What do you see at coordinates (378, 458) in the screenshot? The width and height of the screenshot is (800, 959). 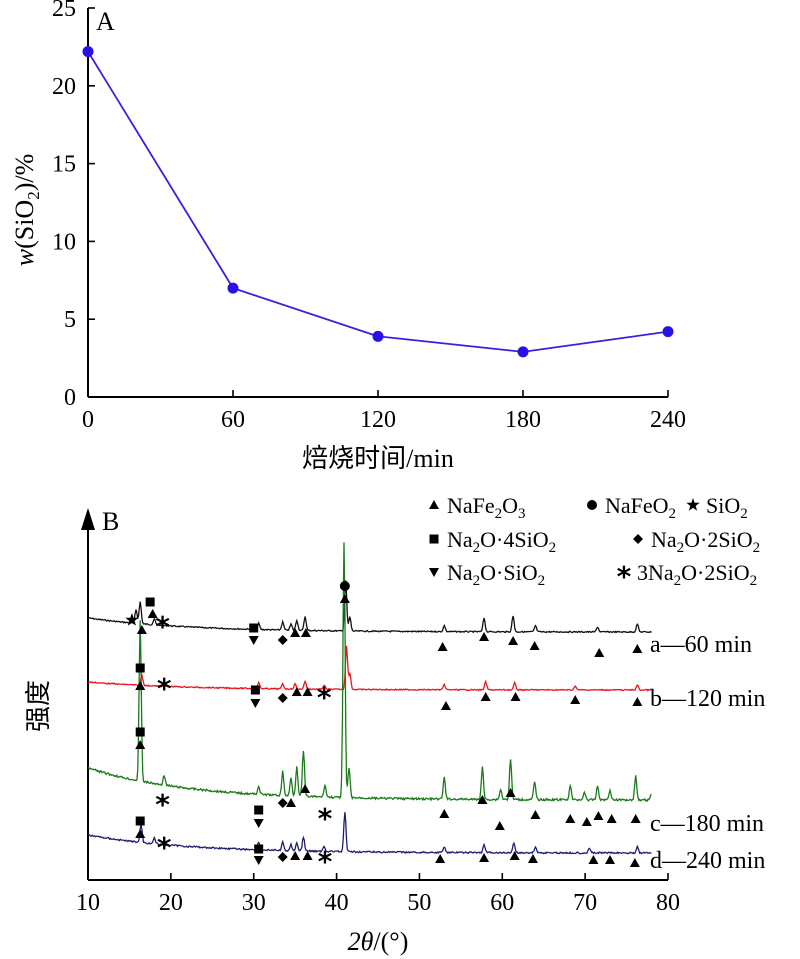 I see `panel-a-x-label: 焙烧时间/min` at bounding box center [378, 458].